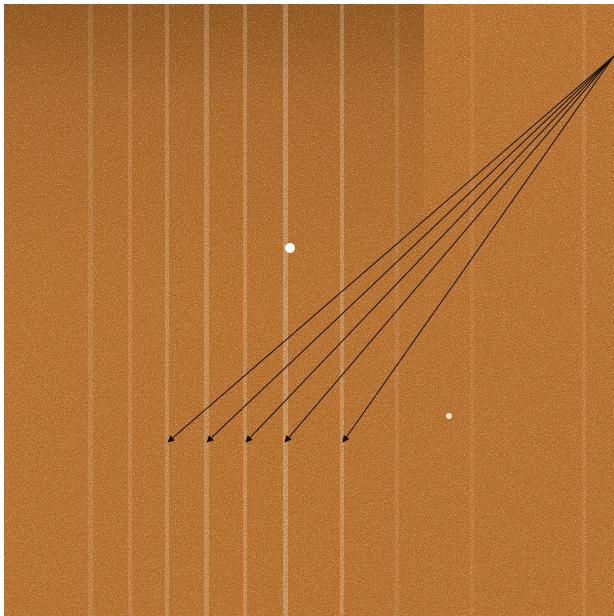 Image resolution: width=614 pixels, height=616 pixels. I want to click on bright-star, so click(290, 248).